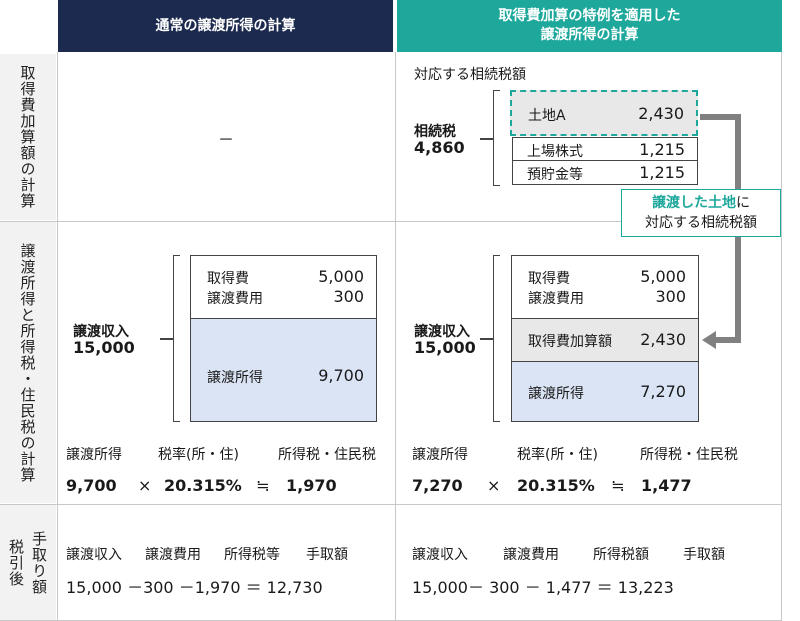 This screenshot has width=800, height=621. I want to click on normal-expense-label: 譲渡費用, so click(235, 299).